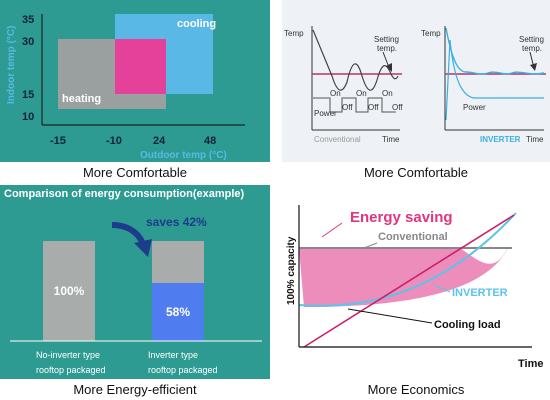 This screenshot has height=400, width=550. What do you see at coordinates (28, 117) in the screenshot?
I see `y-tick: 10` at bounding box center [28, 117].